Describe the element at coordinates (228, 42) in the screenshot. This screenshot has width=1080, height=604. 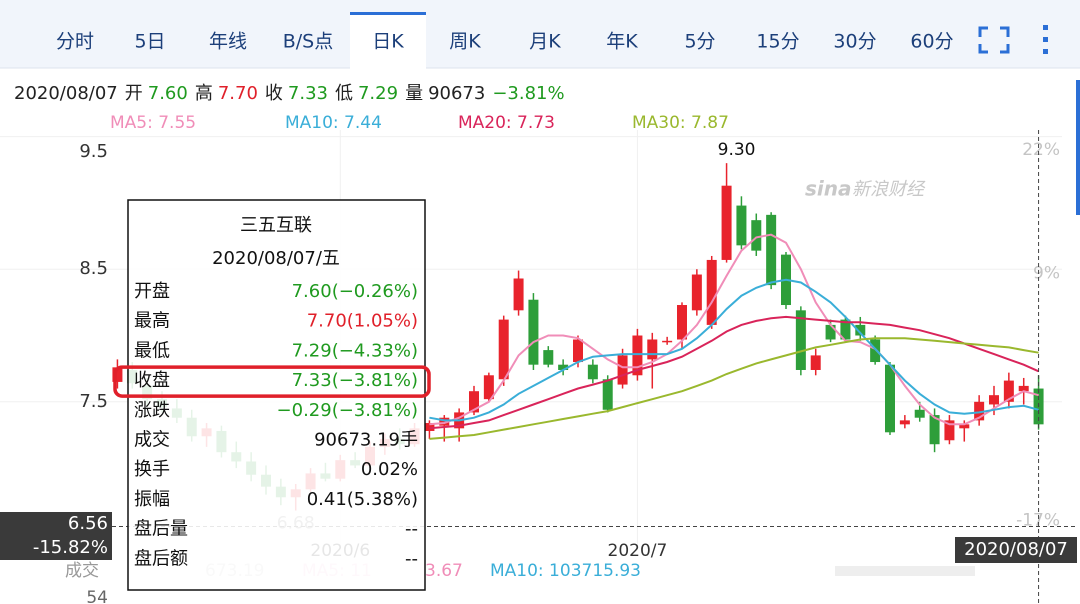
I see `tab: 年线` at that location.